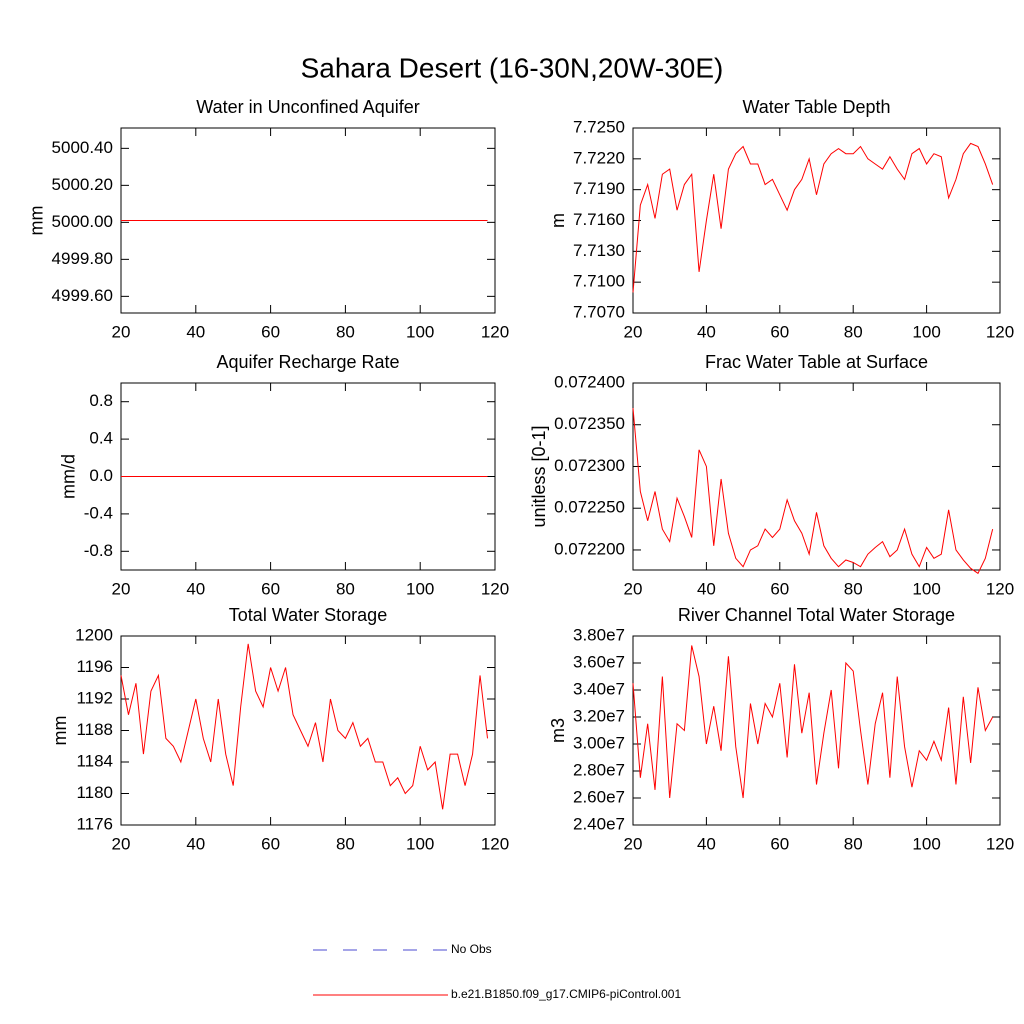 The image size is (1024, 1024). Describe the element at coordinates (512, 67) in the screenshot. I see `figure-title: Sahara Desert (16-30N,20W-30E)` at that location.